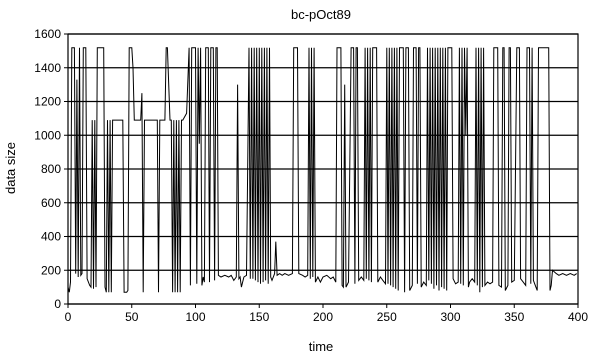  I want to click on y-tick-label: 1200, so click(47, 102).